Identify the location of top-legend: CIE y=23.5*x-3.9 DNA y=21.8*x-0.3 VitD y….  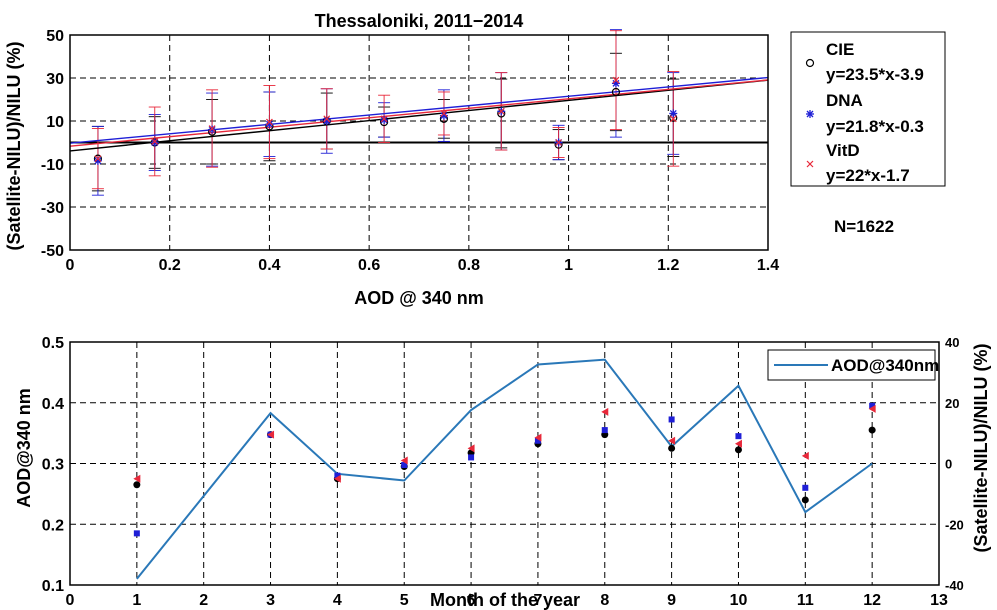
(868, 109).